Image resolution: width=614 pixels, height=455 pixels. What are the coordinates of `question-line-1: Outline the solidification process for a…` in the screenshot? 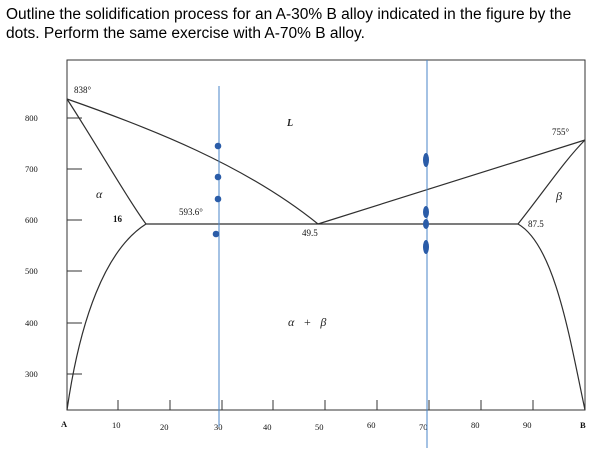 It's located at (289, 14).